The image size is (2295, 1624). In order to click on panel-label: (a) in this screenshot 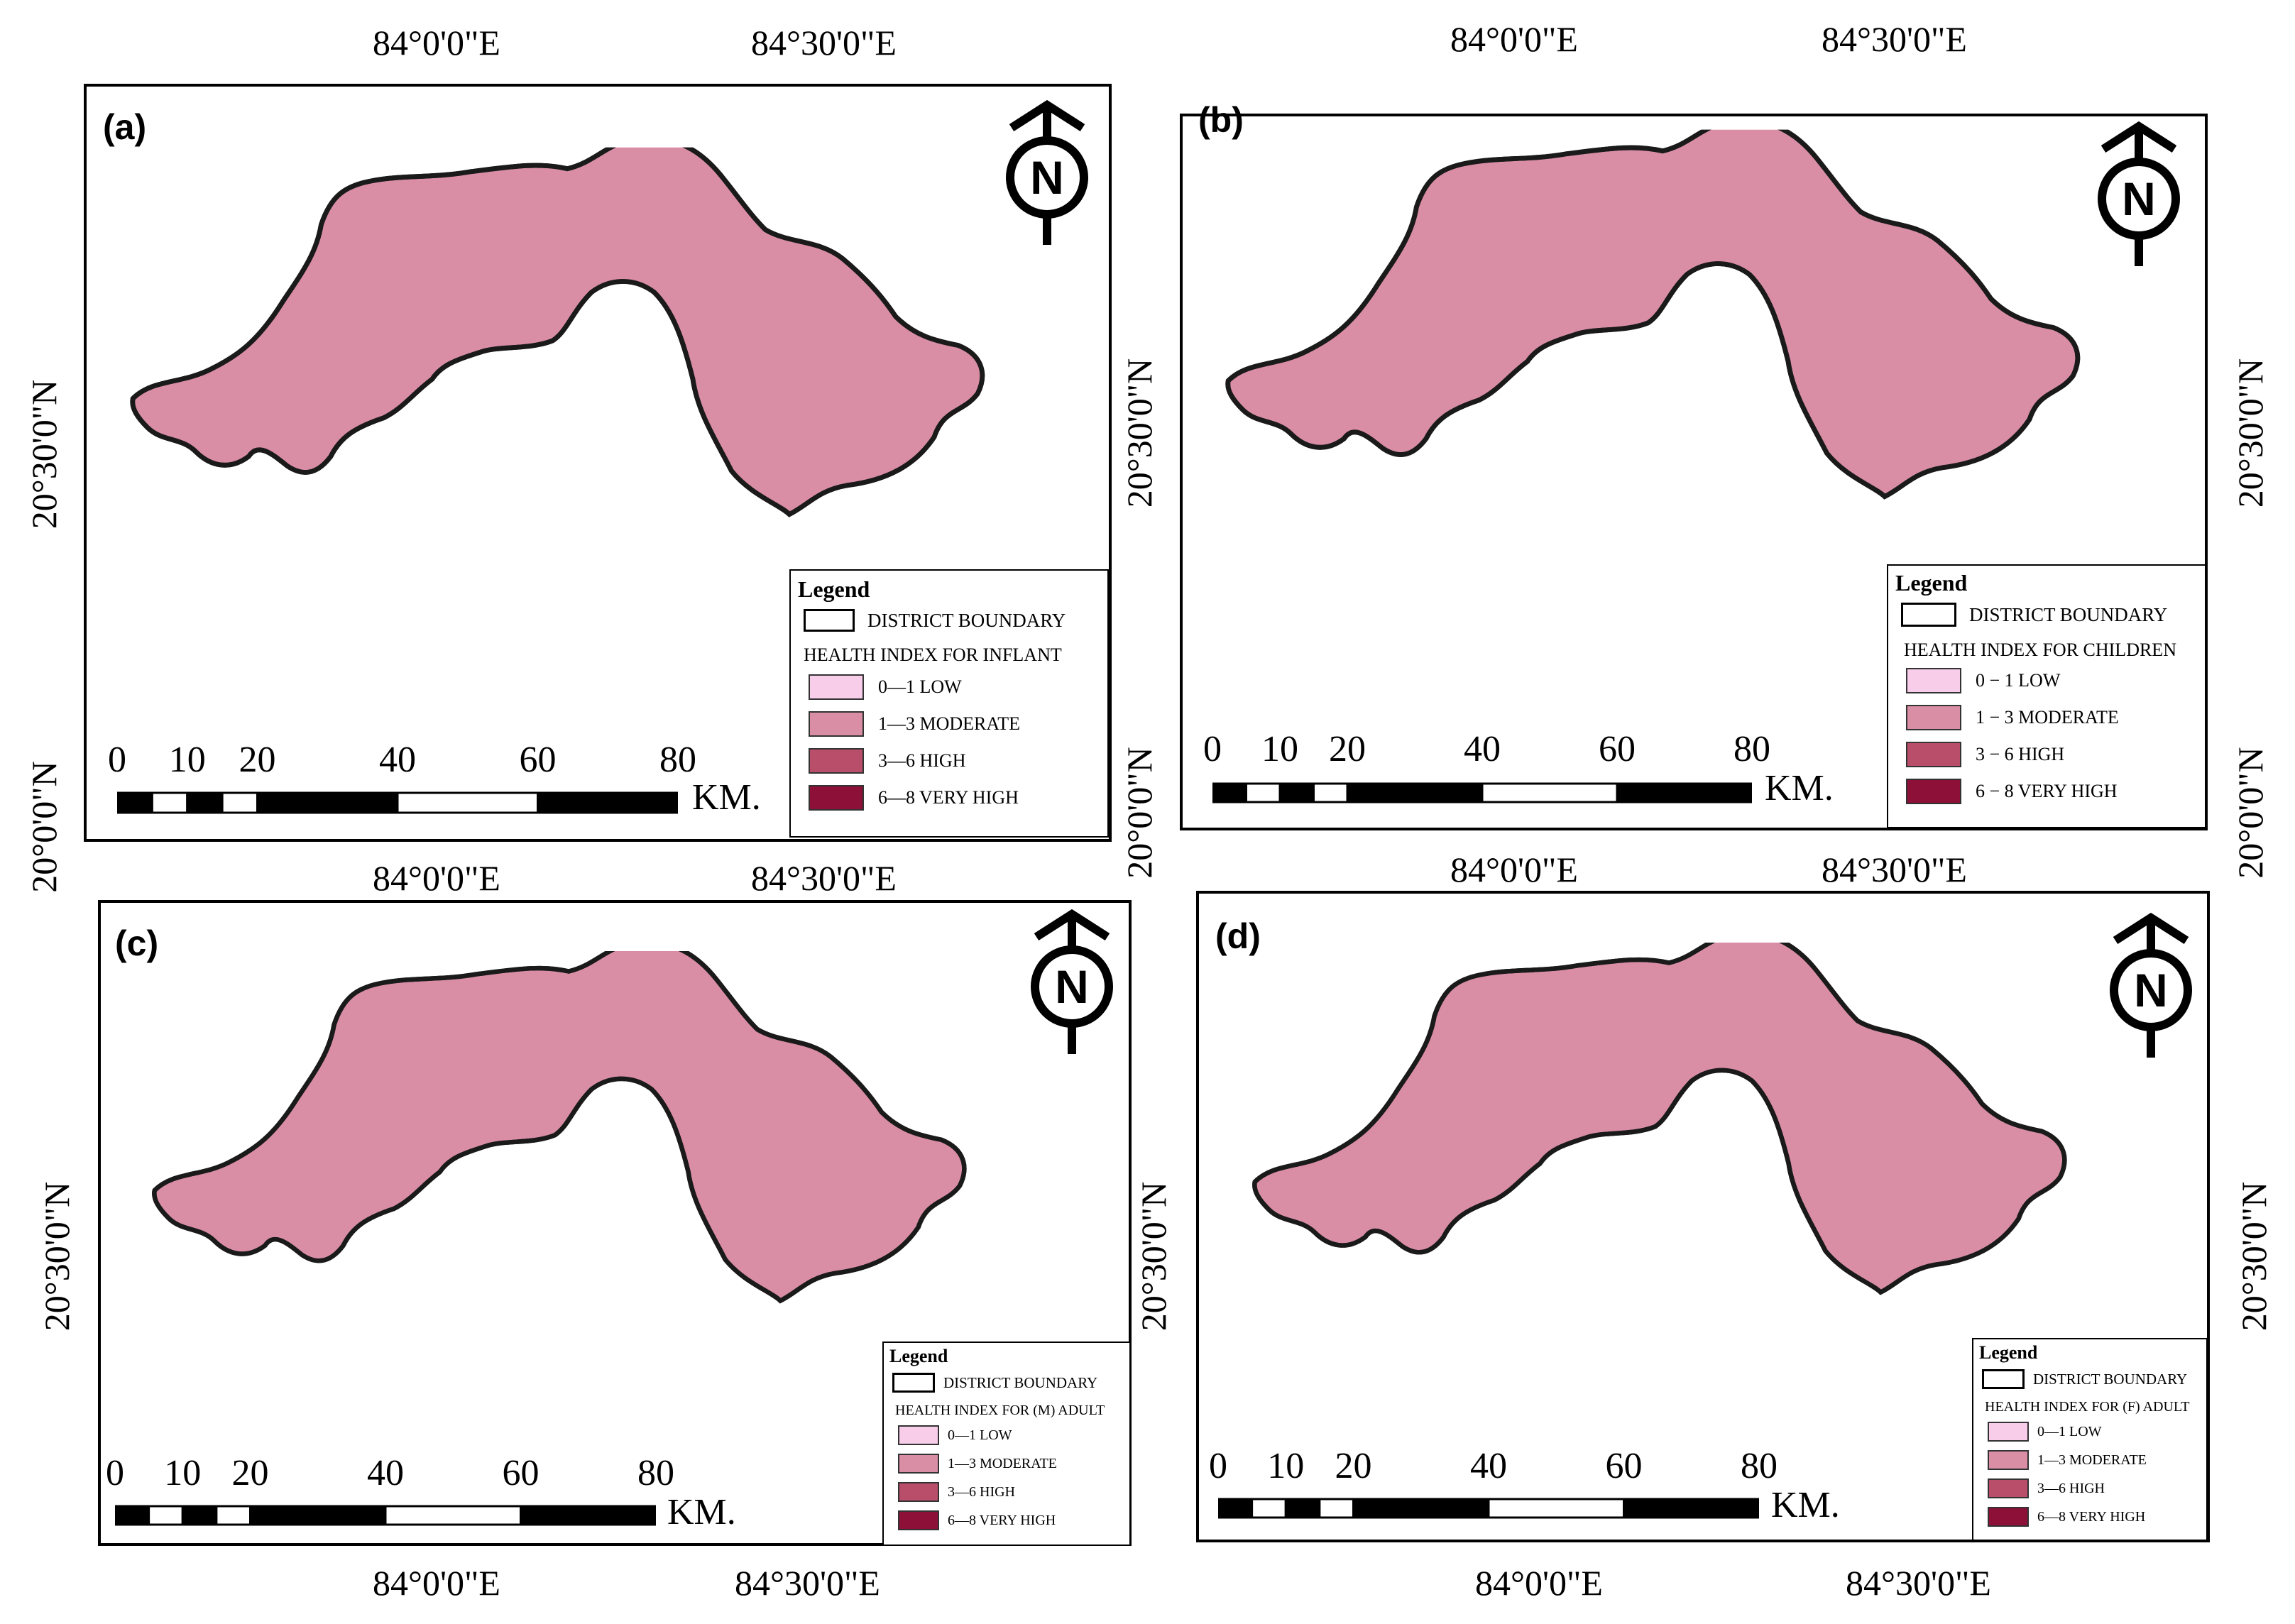, I will do `click(125, 127)`.